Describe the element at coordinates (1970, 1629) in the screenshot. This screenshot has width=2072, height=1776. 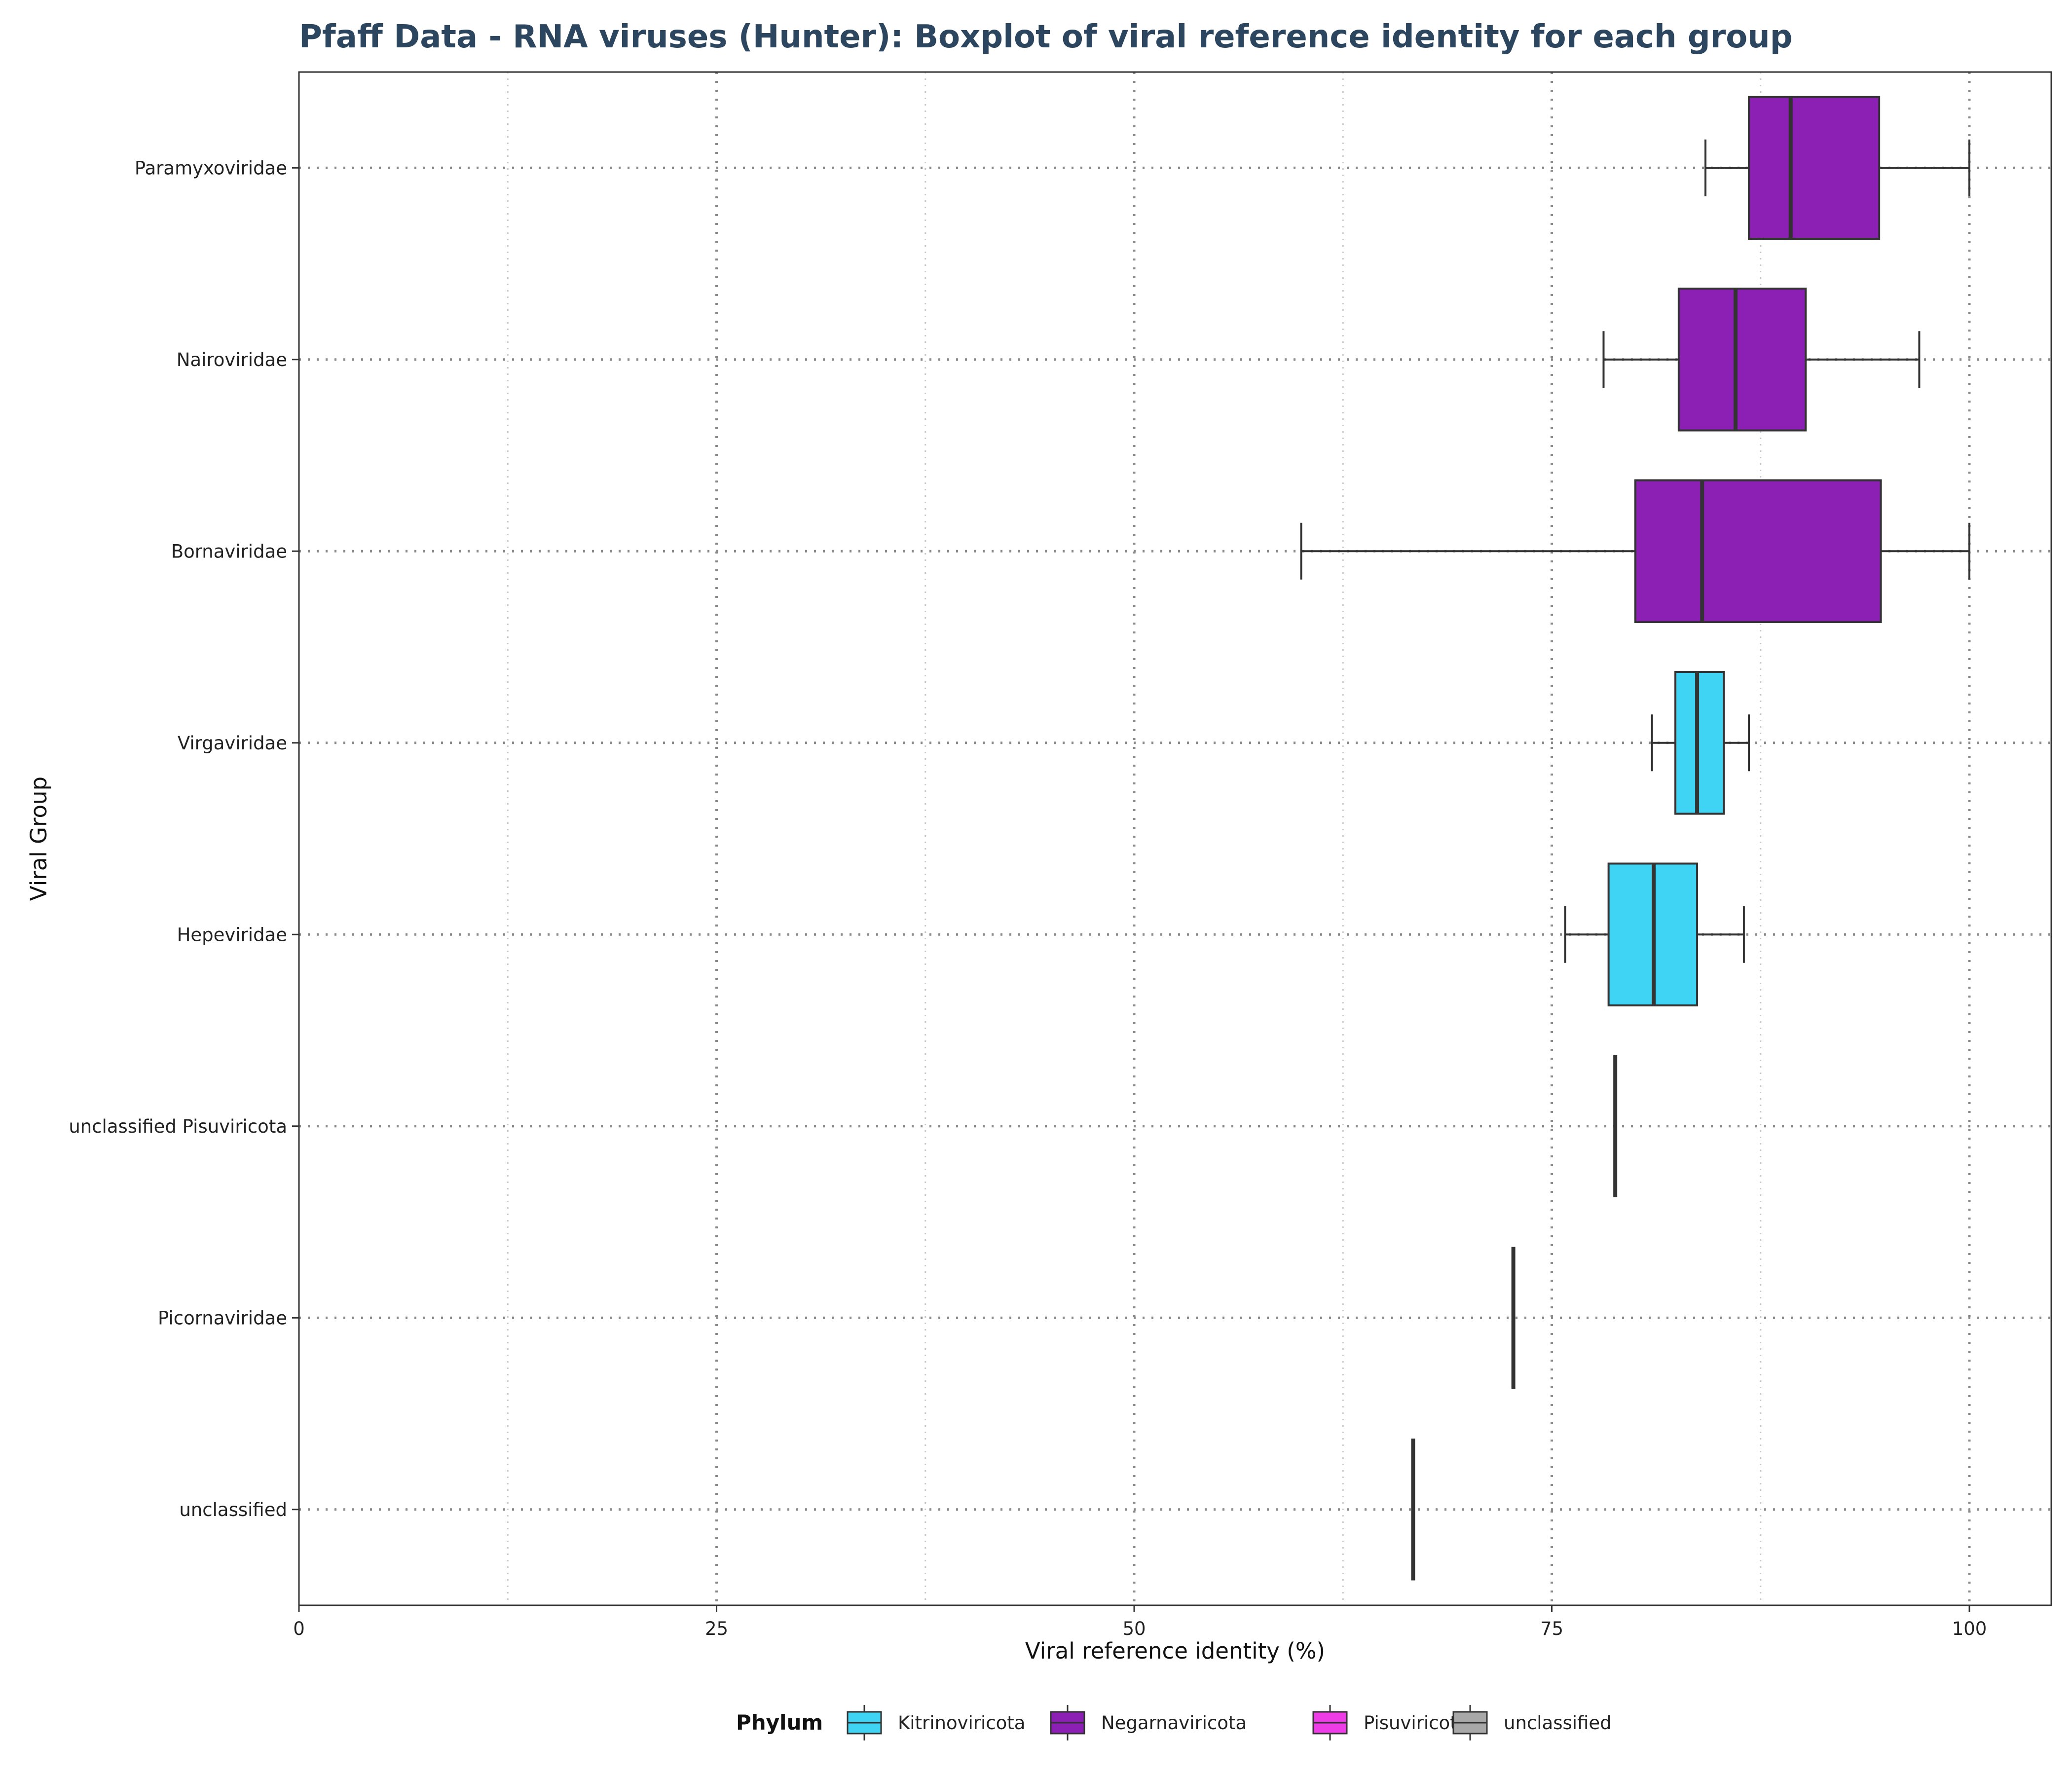
I see `x-tick-label: 100` at that location.